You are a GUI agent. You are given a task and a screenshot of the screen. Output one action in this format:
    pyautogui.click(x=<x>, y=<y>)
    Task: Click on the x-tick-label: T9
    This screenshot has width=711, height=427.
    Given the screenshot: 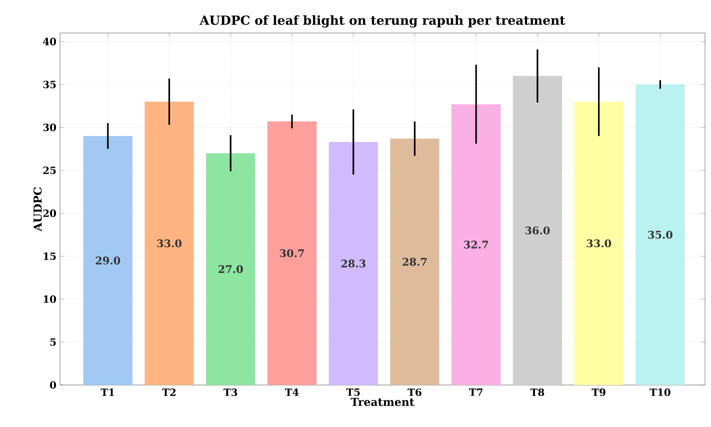 What is the action you would take?
    pyautogui.click(x=599, y=392)
    